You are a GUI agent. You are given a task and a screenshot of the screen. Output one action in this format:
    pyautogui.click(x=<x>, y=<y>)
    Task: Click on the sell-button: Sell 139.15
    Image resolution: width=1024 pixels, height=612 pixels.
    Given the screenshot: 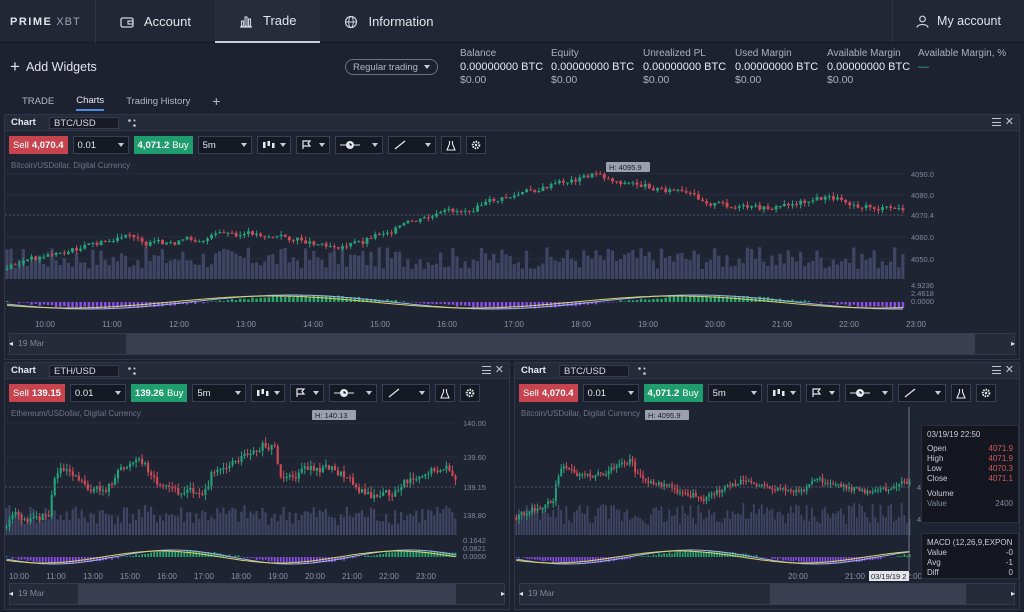 What is the action you would take?
    pyautogui.click(x=37, y=393)
    